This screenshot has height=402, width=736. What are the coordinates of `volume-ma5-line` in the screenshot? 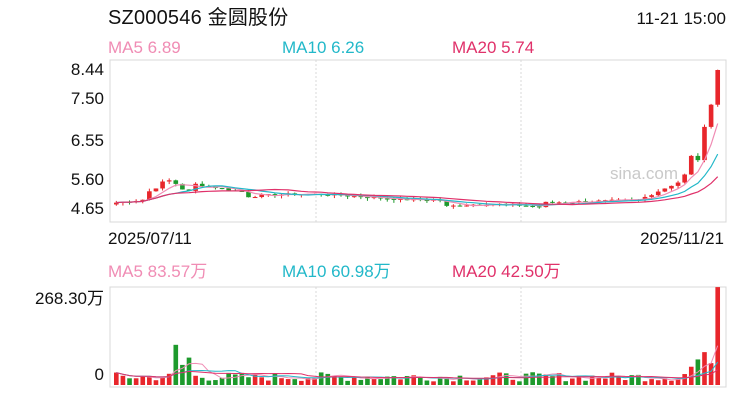 It's located at (417, 363).